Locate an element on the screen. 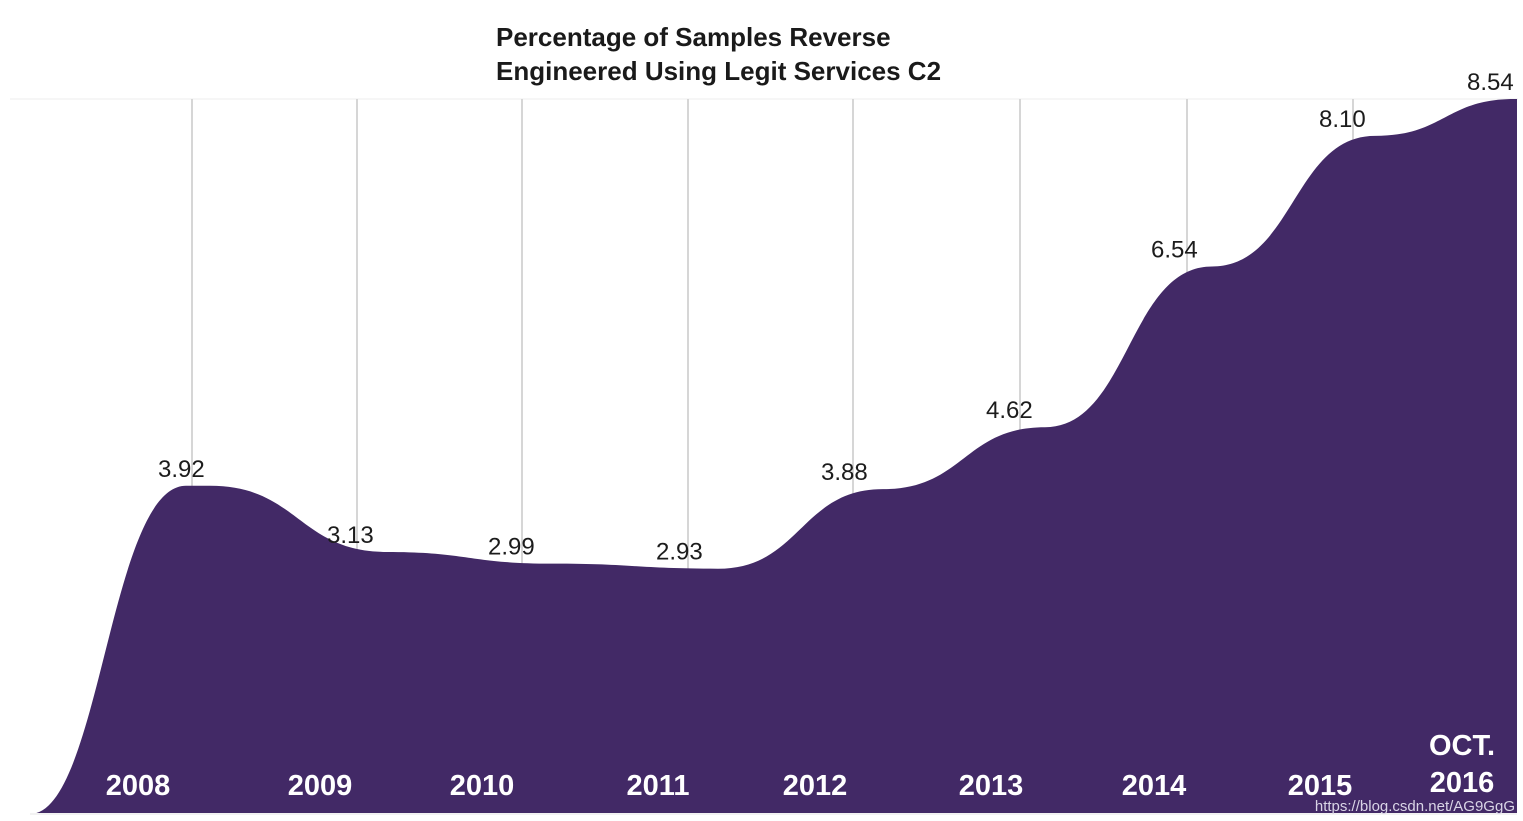 Image resolution: width=1523 pixels, height=821 pixels. chart-title-line-2: Engineered Using Legit Services C2 is located at coordinates (719, 71).